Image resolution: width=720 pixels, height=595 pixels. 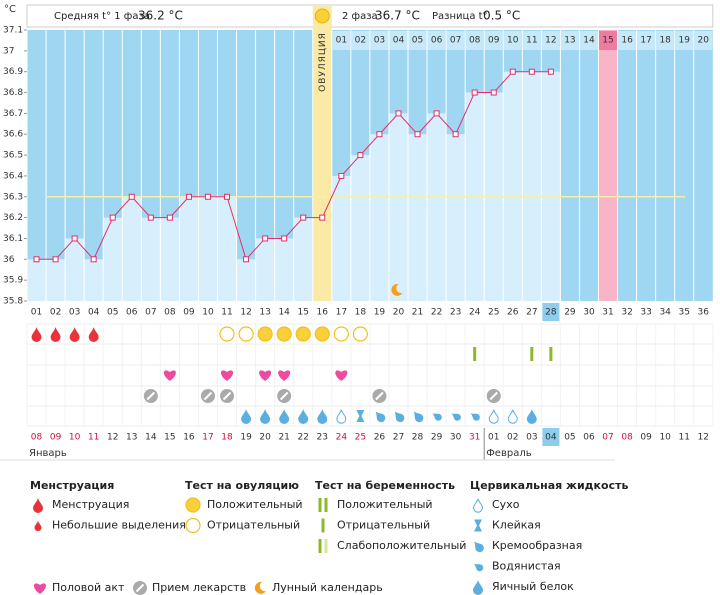 I want to click on phase2-day: 19, so click(x=684, y=41).